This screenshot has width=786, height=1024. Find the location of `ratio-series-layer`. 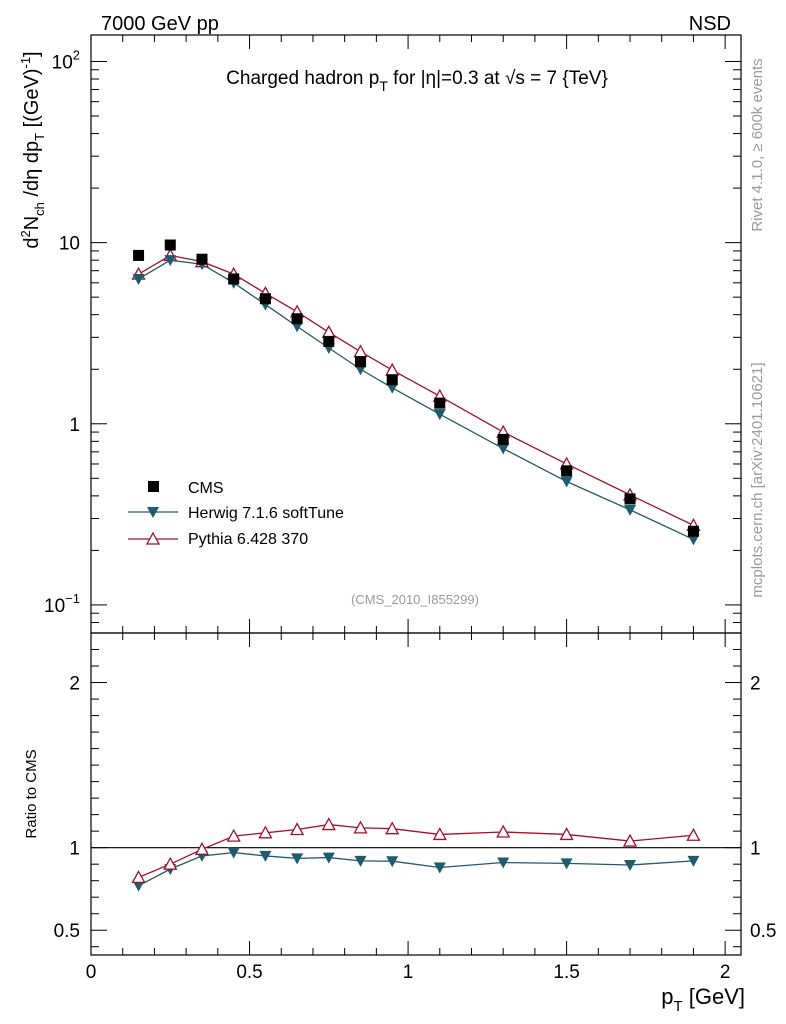

ratio-series-layer is located at coordinates (416, 854).